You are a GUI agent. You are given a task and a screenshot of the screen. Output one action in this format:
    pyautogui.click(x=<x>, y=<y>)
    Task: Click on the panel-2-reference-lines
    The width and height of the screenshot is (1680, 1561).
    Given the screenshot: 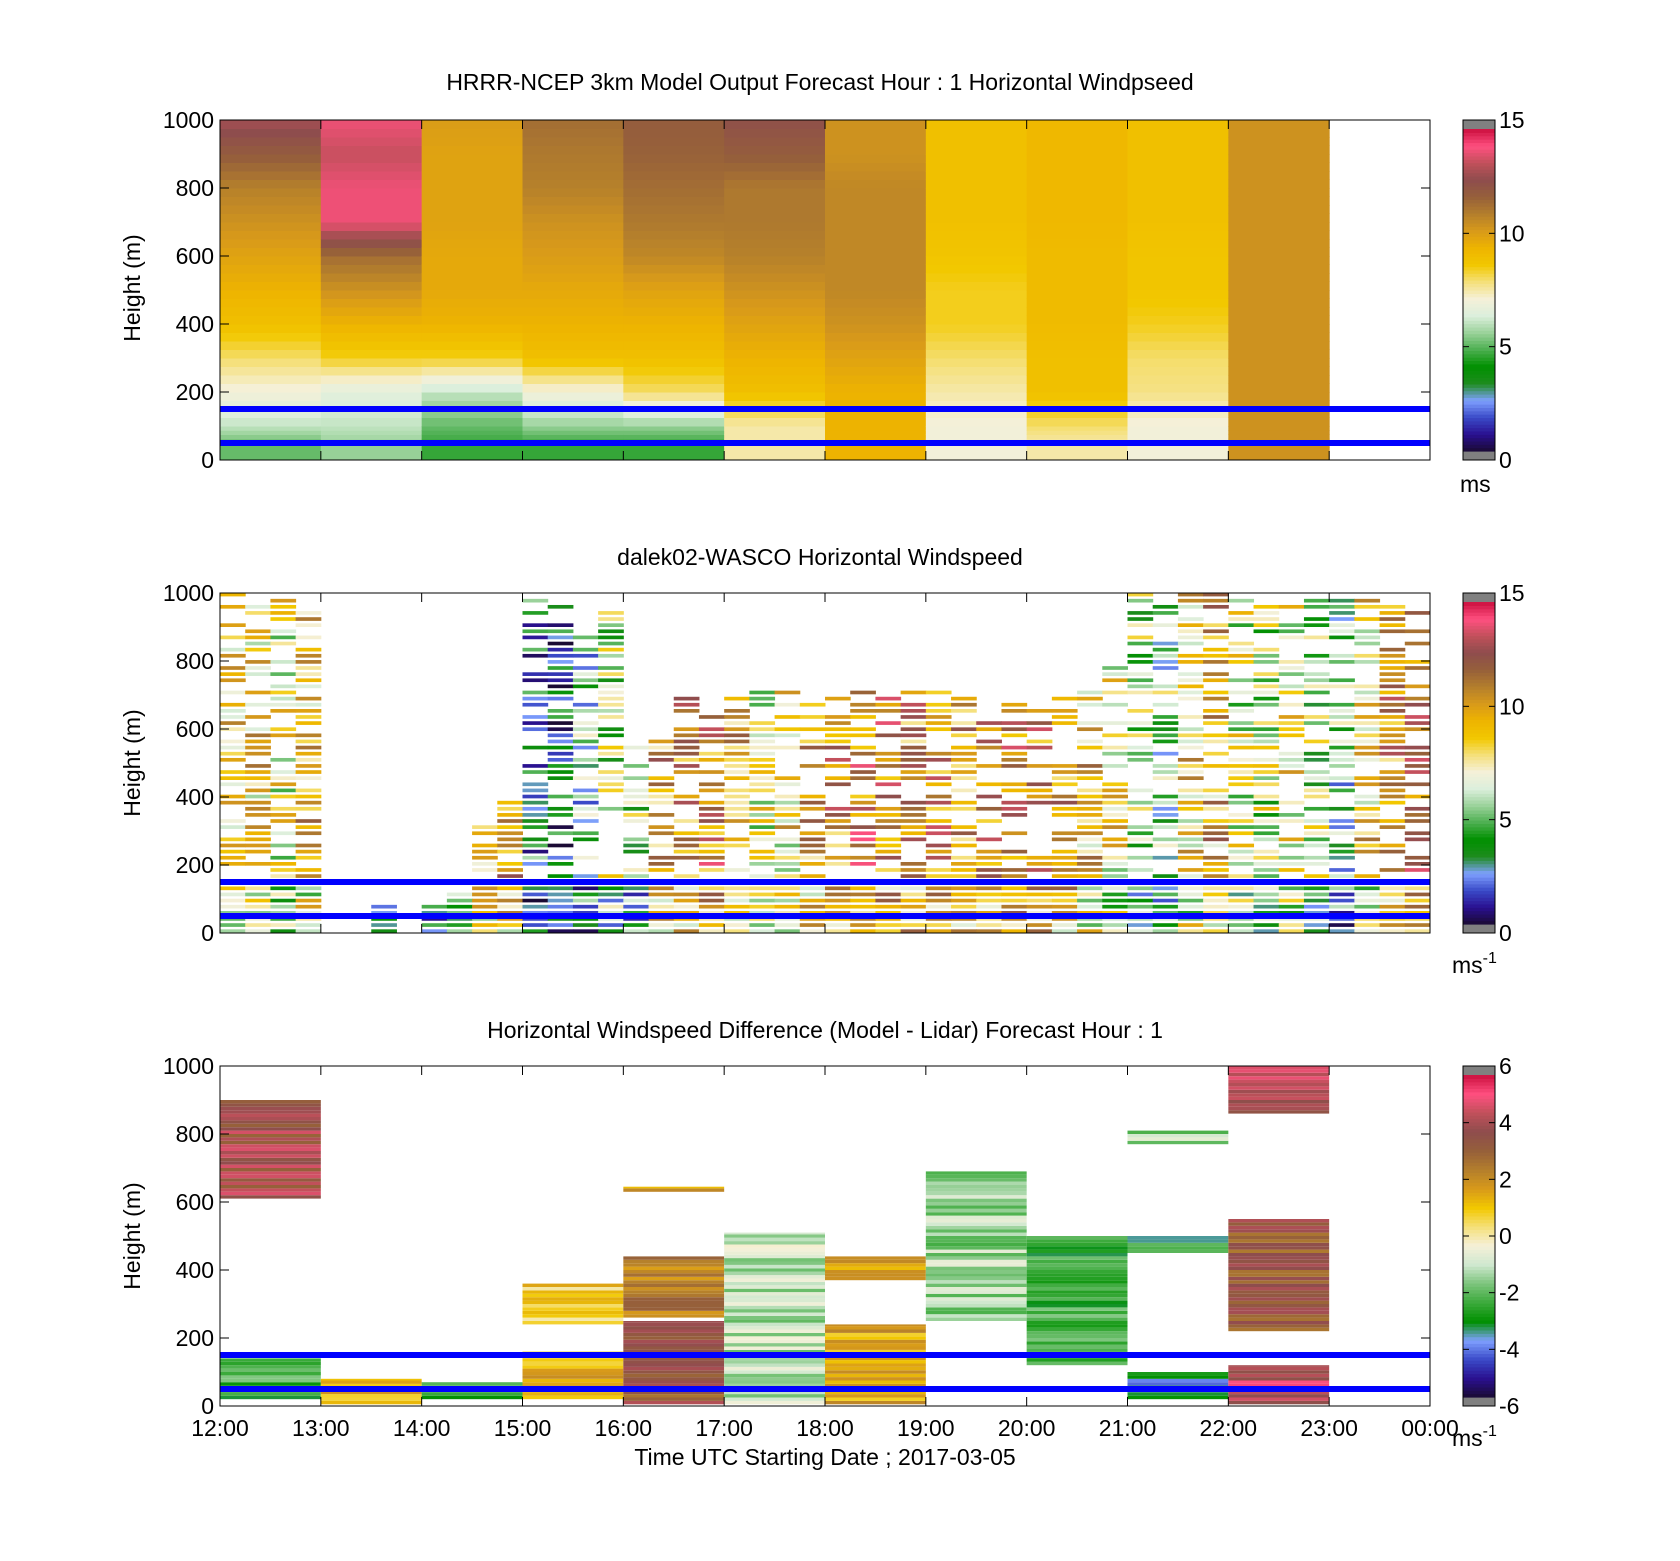 What is the action you would take?
    pyautogui.click(x=825, y=899)
    